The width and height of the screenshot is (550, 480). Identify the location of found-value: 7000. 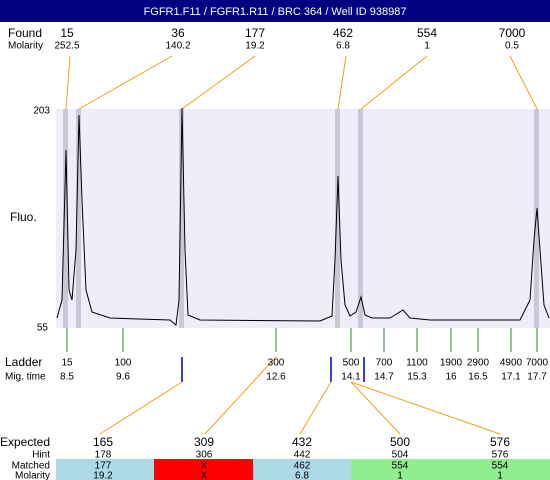
(512, 33).